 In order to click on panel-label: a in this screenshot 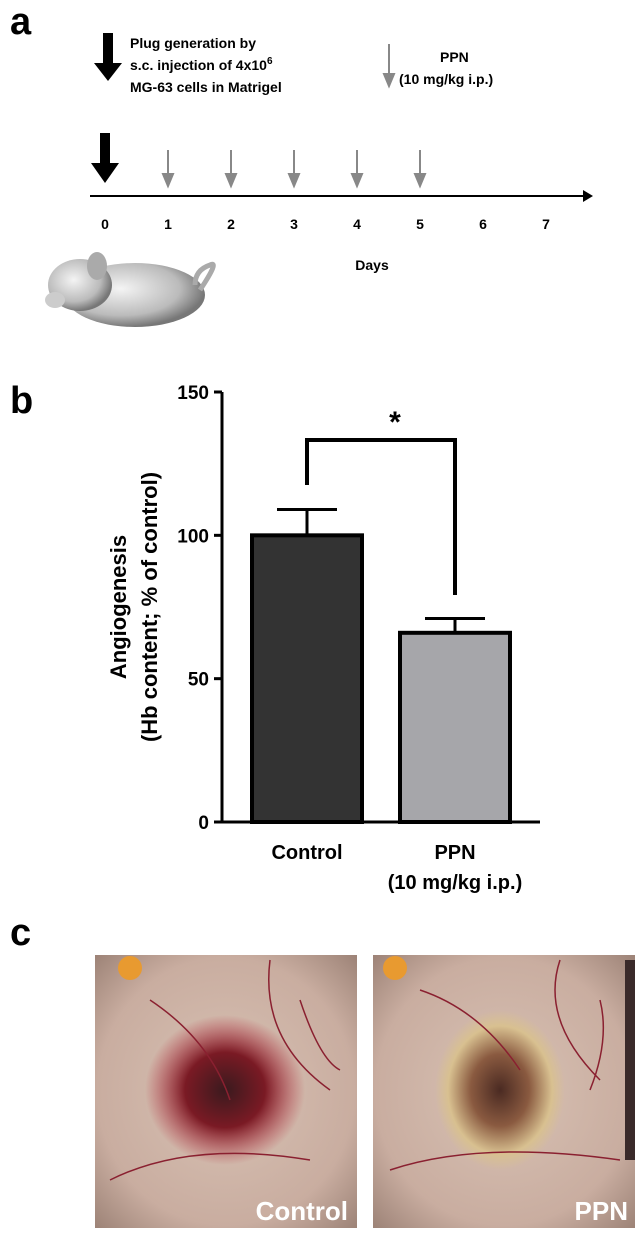, I will do `click(21, 22)`.